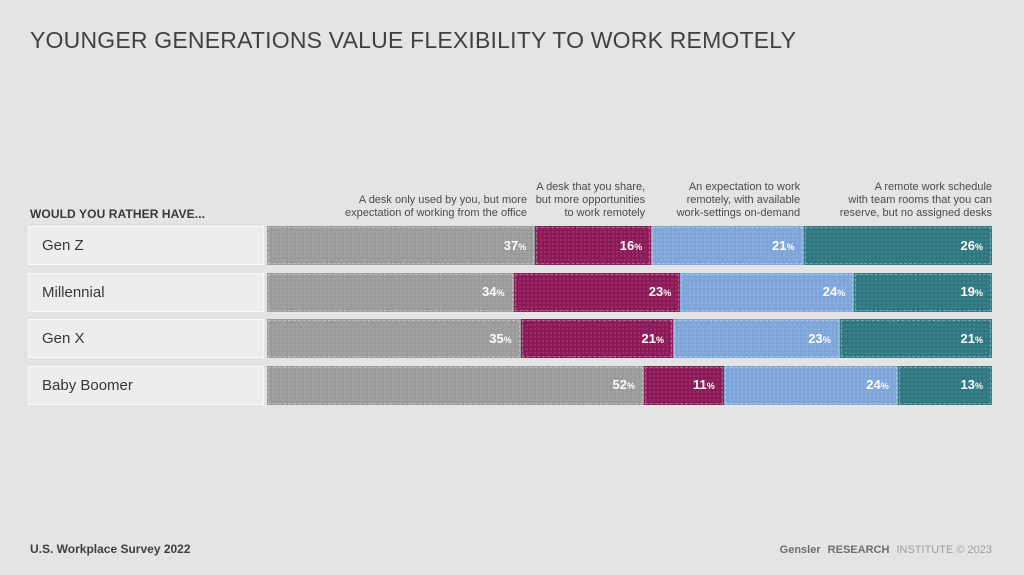 The width and height of the screenshot is (1024, 575). I want to click on bar-segment: 34%, so click(390, 292).